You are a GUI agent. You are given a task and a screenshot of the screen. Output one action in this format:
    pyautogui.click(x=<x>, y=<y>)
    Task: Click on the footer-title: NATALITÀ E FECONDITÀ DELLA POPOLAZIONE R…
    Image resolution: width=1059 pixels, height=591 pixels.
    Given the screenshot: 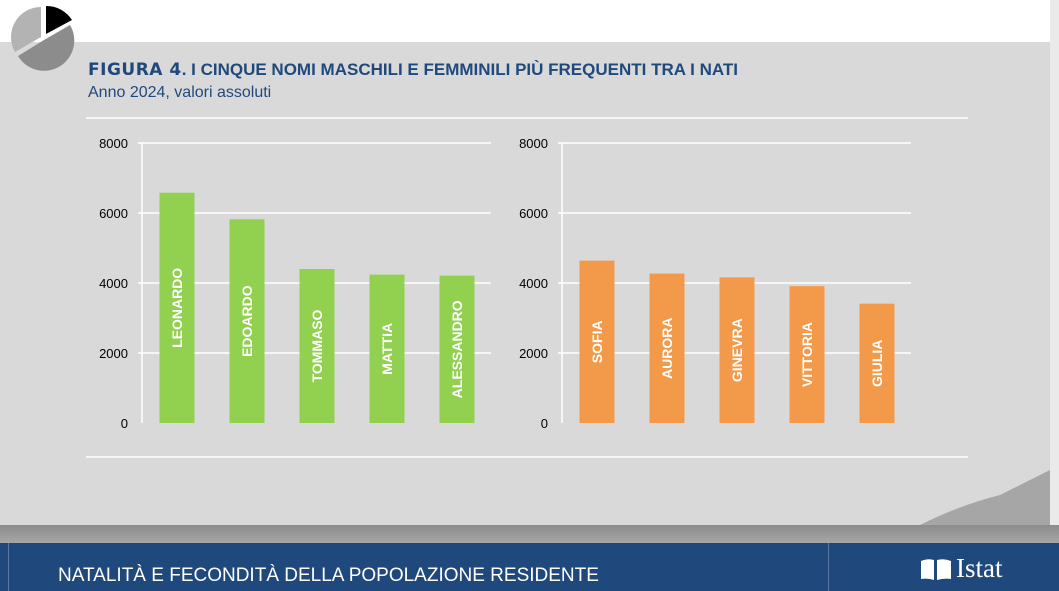 What is the action you would take?
    pyautogui.click(x=328, y=575)
    